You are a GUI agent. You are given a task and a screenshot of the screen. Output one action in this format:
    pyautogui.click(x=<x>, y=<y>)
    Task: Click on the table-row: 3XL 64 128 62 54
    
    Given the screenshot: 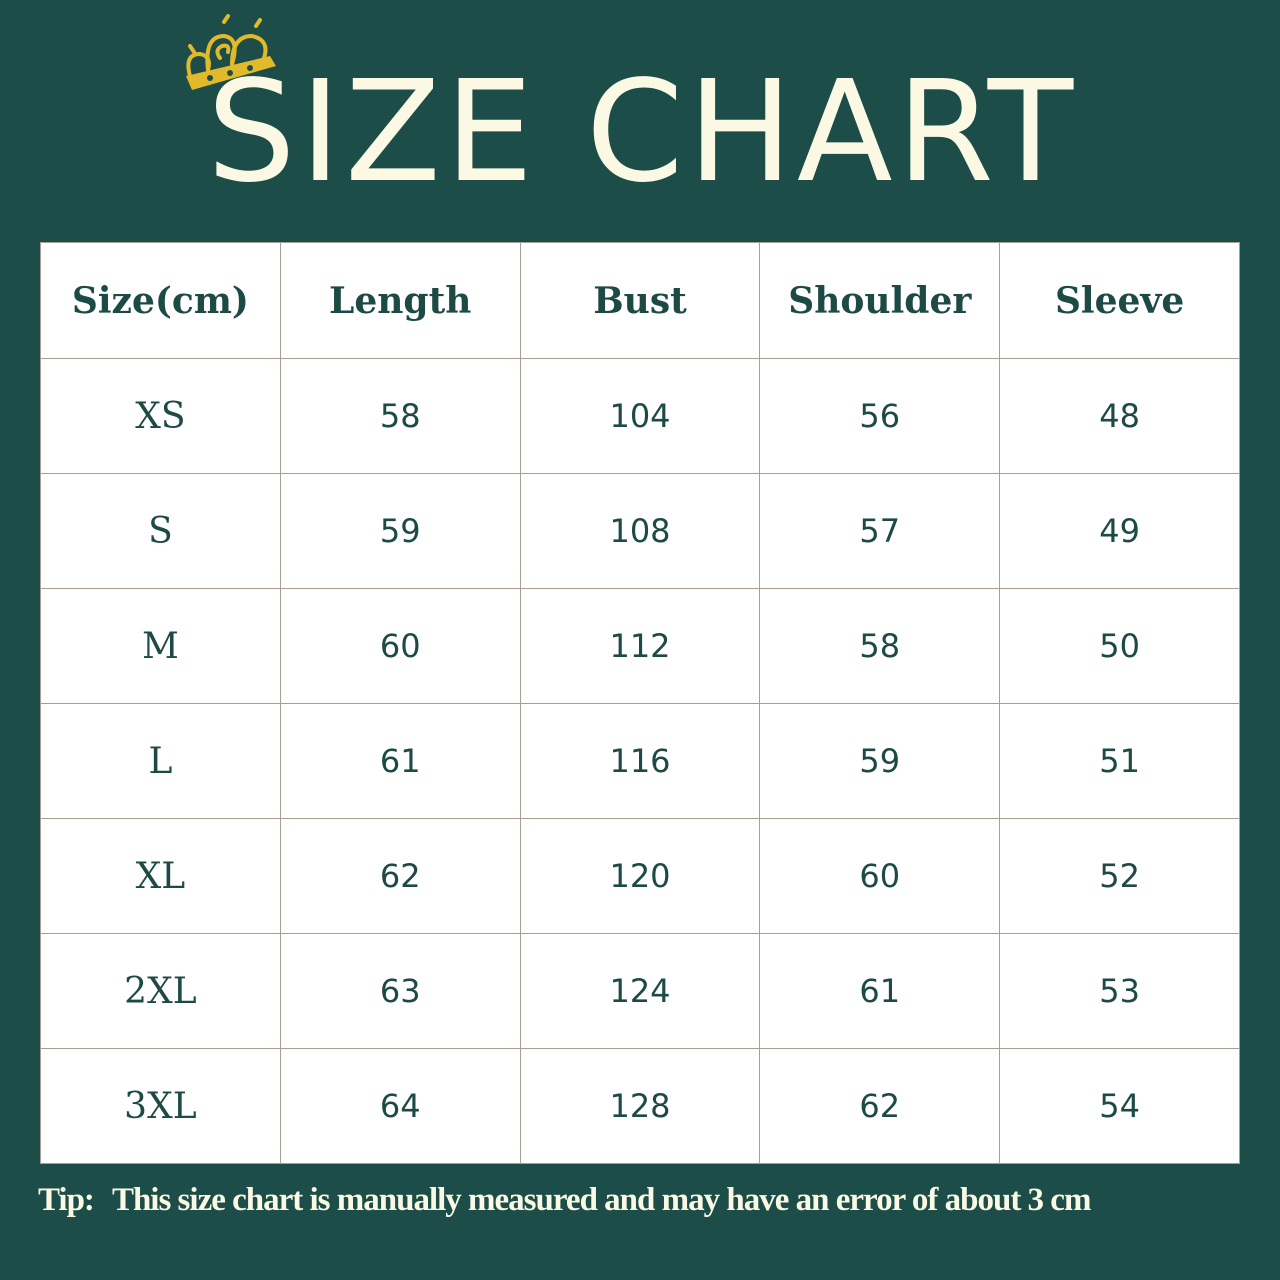 What is the action you would take?
    pyautogui.click(x=640, y=1106)
    